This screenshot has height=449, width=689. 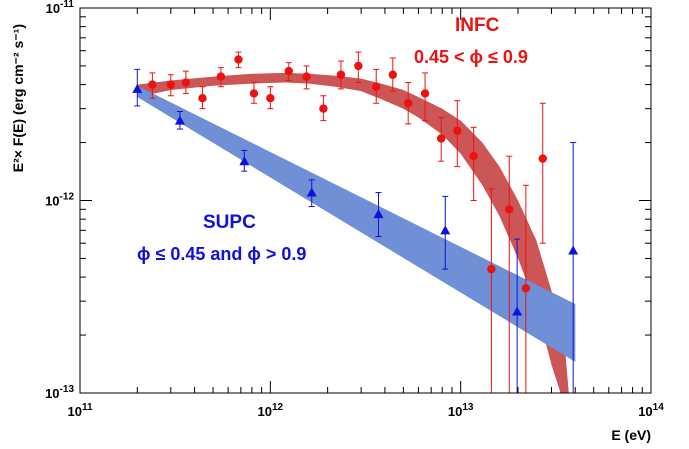 What do you see at coordinates (229, 222) in the screenshot?
I see `supc-label: SUPC` at bounding box center [229, 222].